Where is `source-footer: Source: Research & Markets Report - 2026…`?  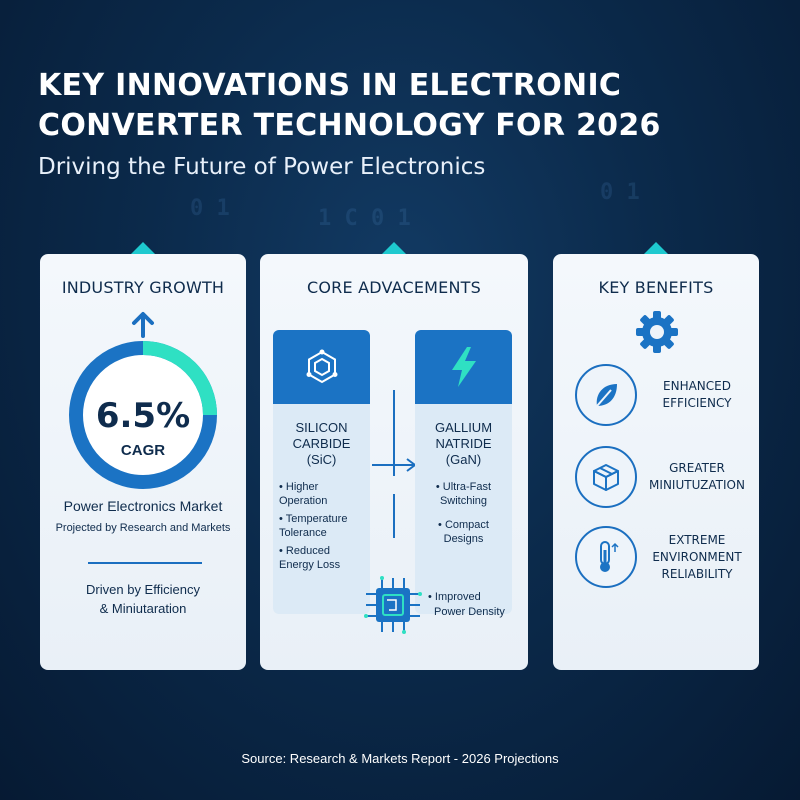
source-footer: Source: Research & Markets Report - 2026… is located at coordinates (400, 758).